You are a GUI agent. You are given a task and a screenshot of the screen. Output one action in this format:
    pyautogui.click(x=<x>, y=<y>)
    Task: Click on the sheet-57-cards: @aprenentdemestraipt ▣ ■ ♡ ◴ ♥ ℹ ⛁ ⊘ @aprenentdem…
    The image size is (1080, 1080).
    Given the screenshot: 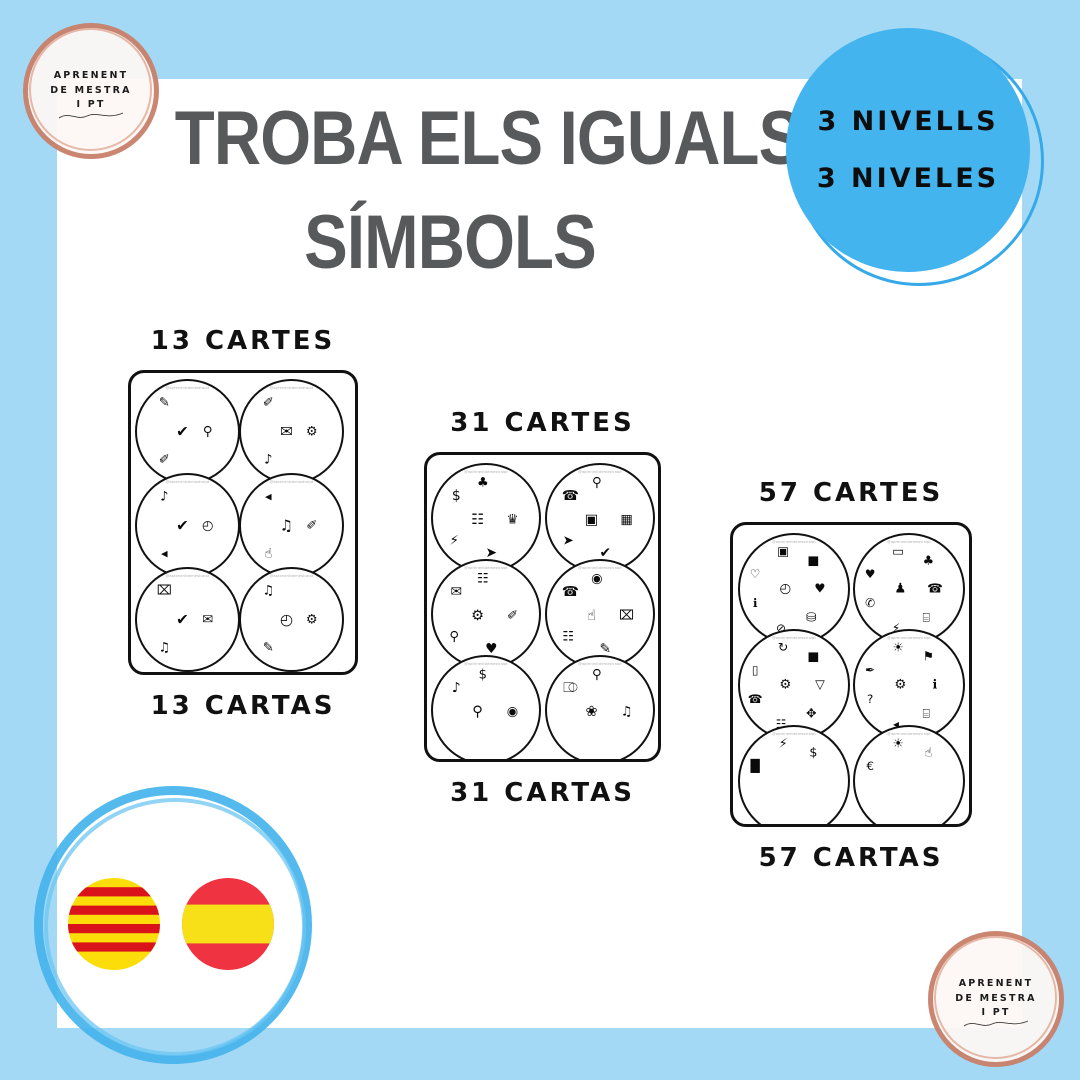 What is the action you would take?
    pyautogui.click(x=851, y=674)
    